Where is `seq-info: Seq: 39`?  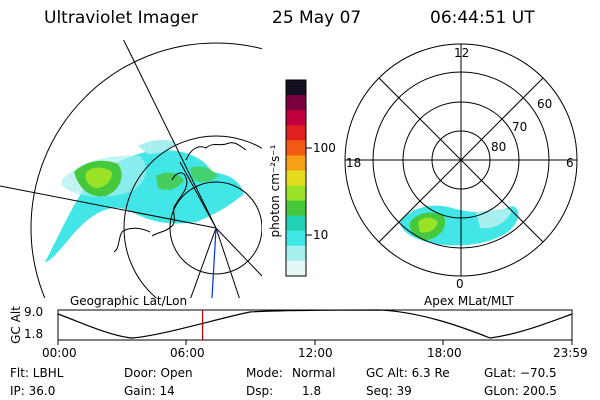
seq-info: Seq: 39 is located at coordinates (389, 391).